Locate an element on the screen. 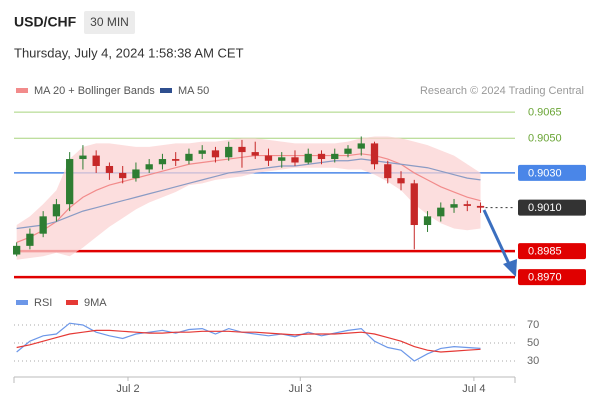  timeframe-box is located at coordinates (109, 22).